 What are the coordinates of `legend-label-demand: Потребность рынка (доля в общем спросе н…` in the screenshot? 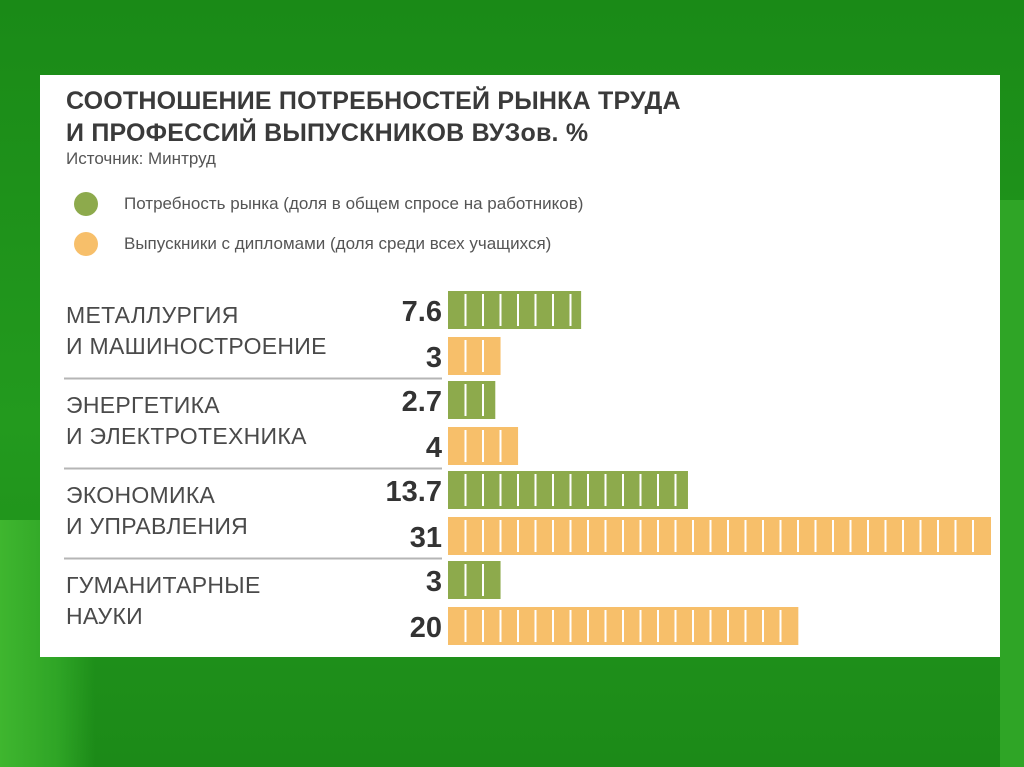 It's located at (354, 203).